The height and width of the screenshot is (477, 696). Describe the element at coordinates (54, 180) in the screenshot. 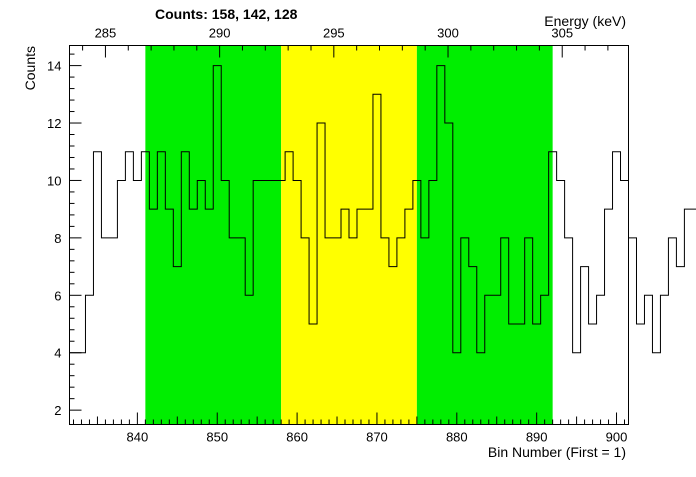

I see `y-tick-label: 10` at that location.